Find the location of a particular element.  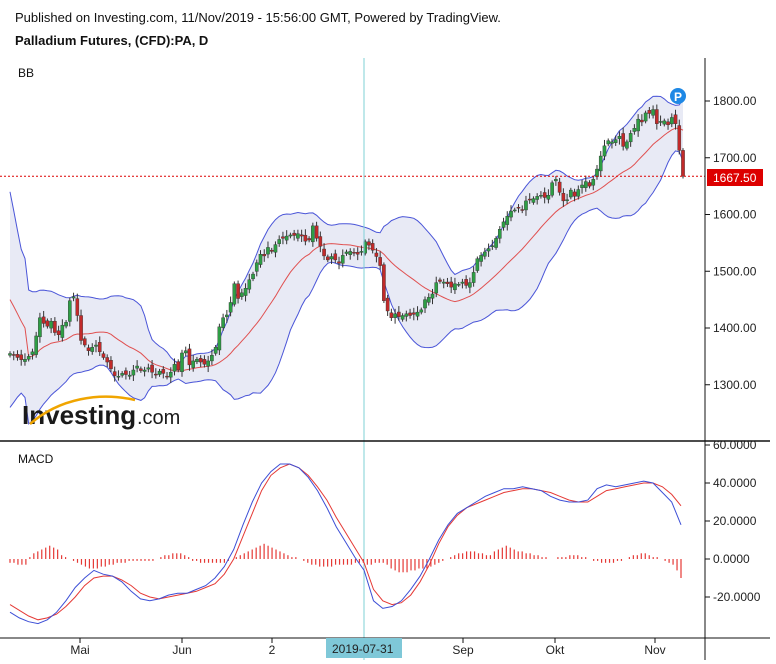

last-price-tag-text: 1667.50 is located at coordinates (735, 178).